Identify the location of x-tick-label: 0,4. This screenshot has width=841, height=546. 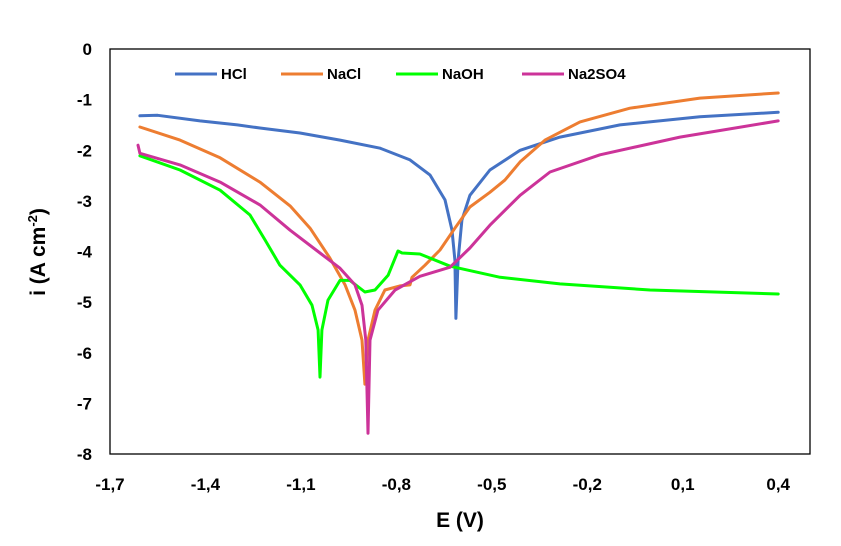
(778, 484).